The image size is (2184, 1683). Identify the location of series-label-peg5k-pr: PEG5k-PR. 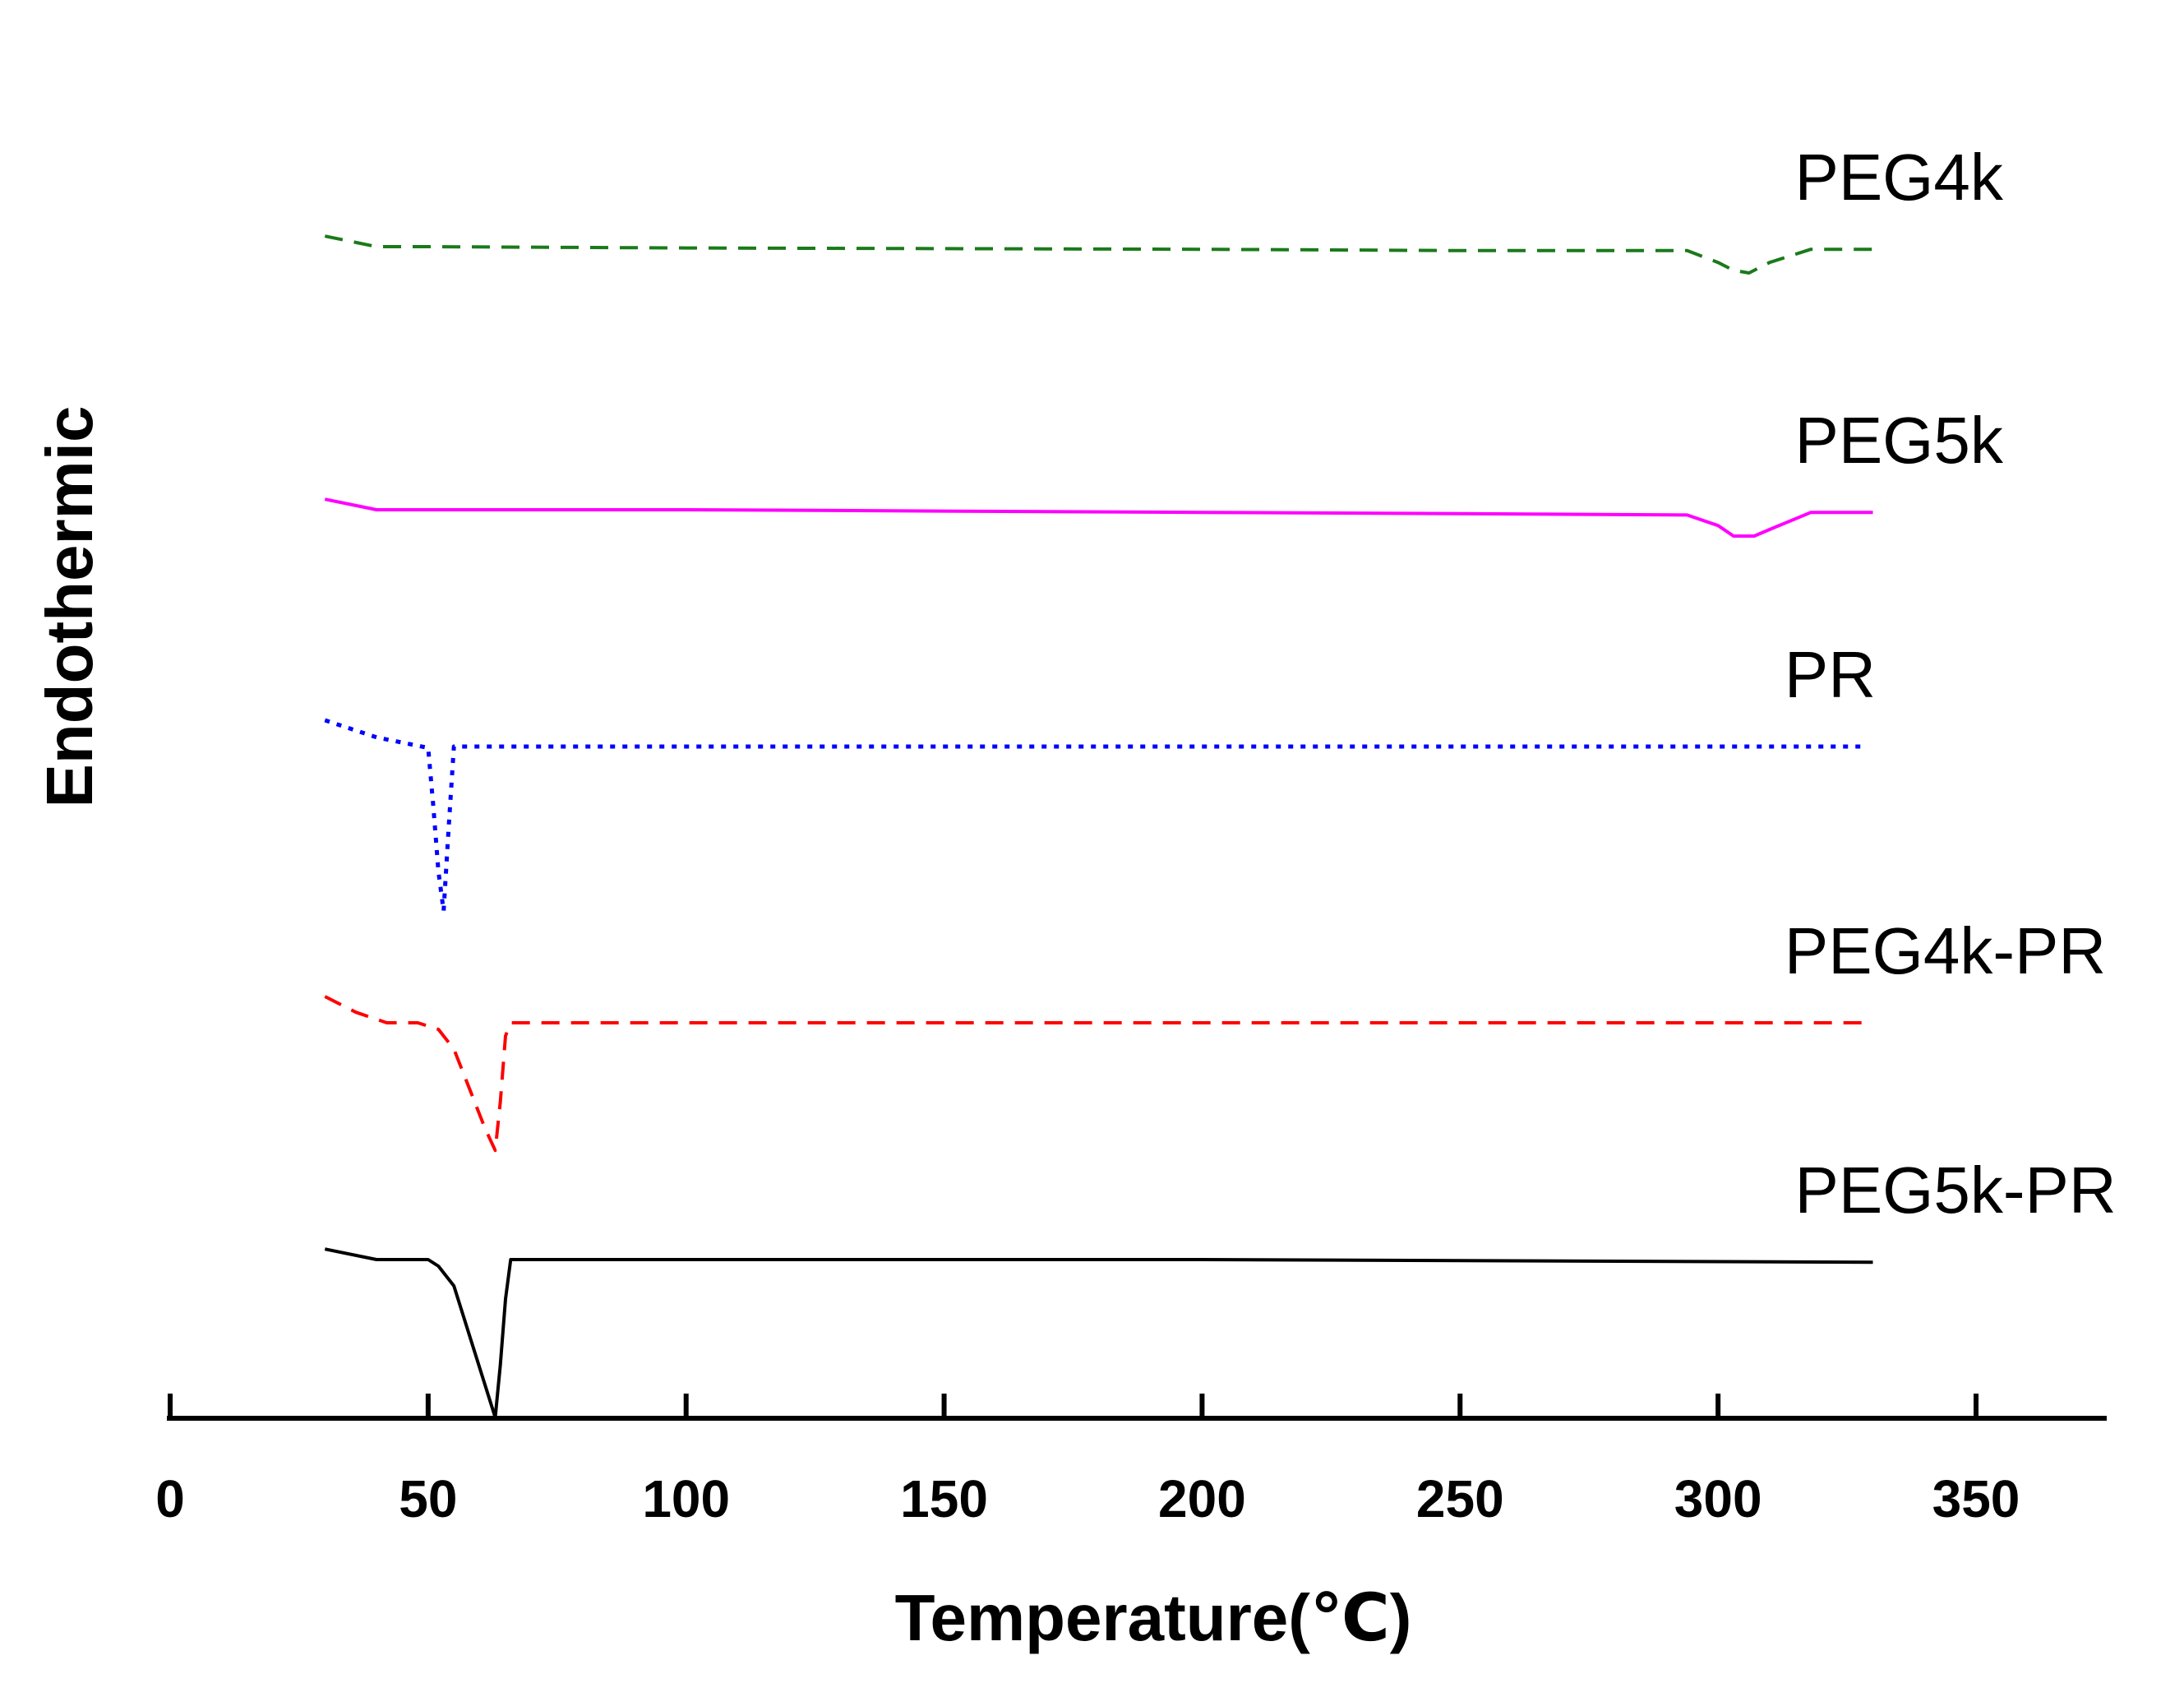
(1955, 1190).